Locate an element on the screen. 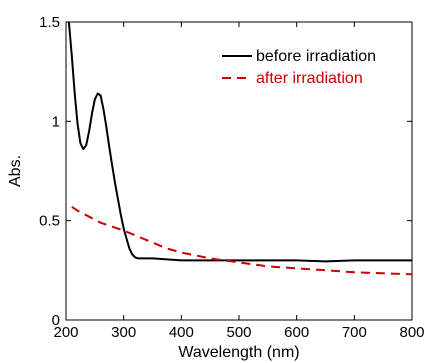 This screenshot has height=363, width=428. legend: before irradiation after irradiation is located at coordinates (299, 67).